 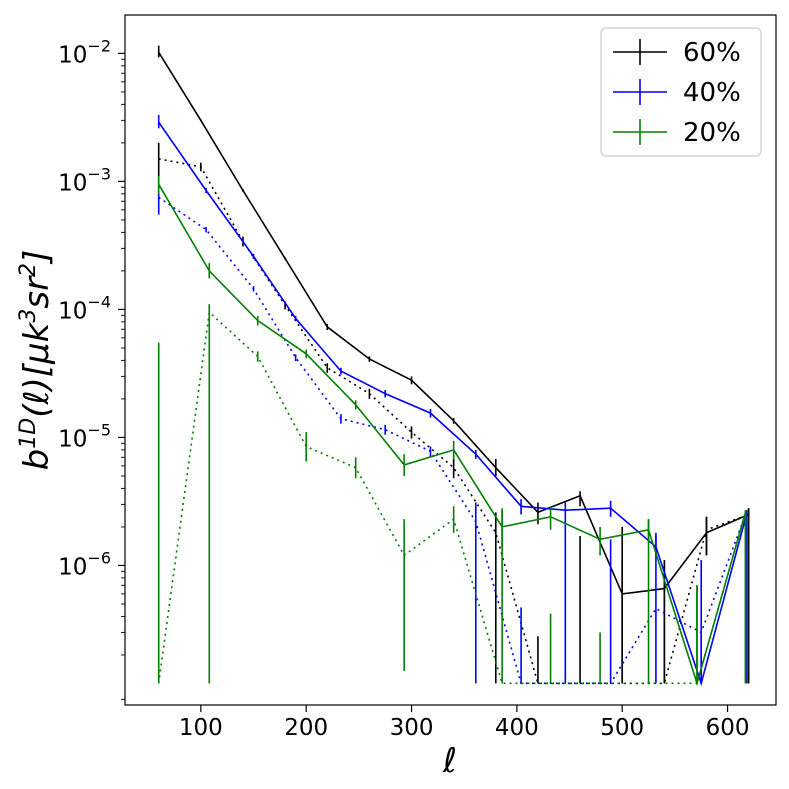 I want to click on legend-entry: 60%, so click(x=677, y=53).